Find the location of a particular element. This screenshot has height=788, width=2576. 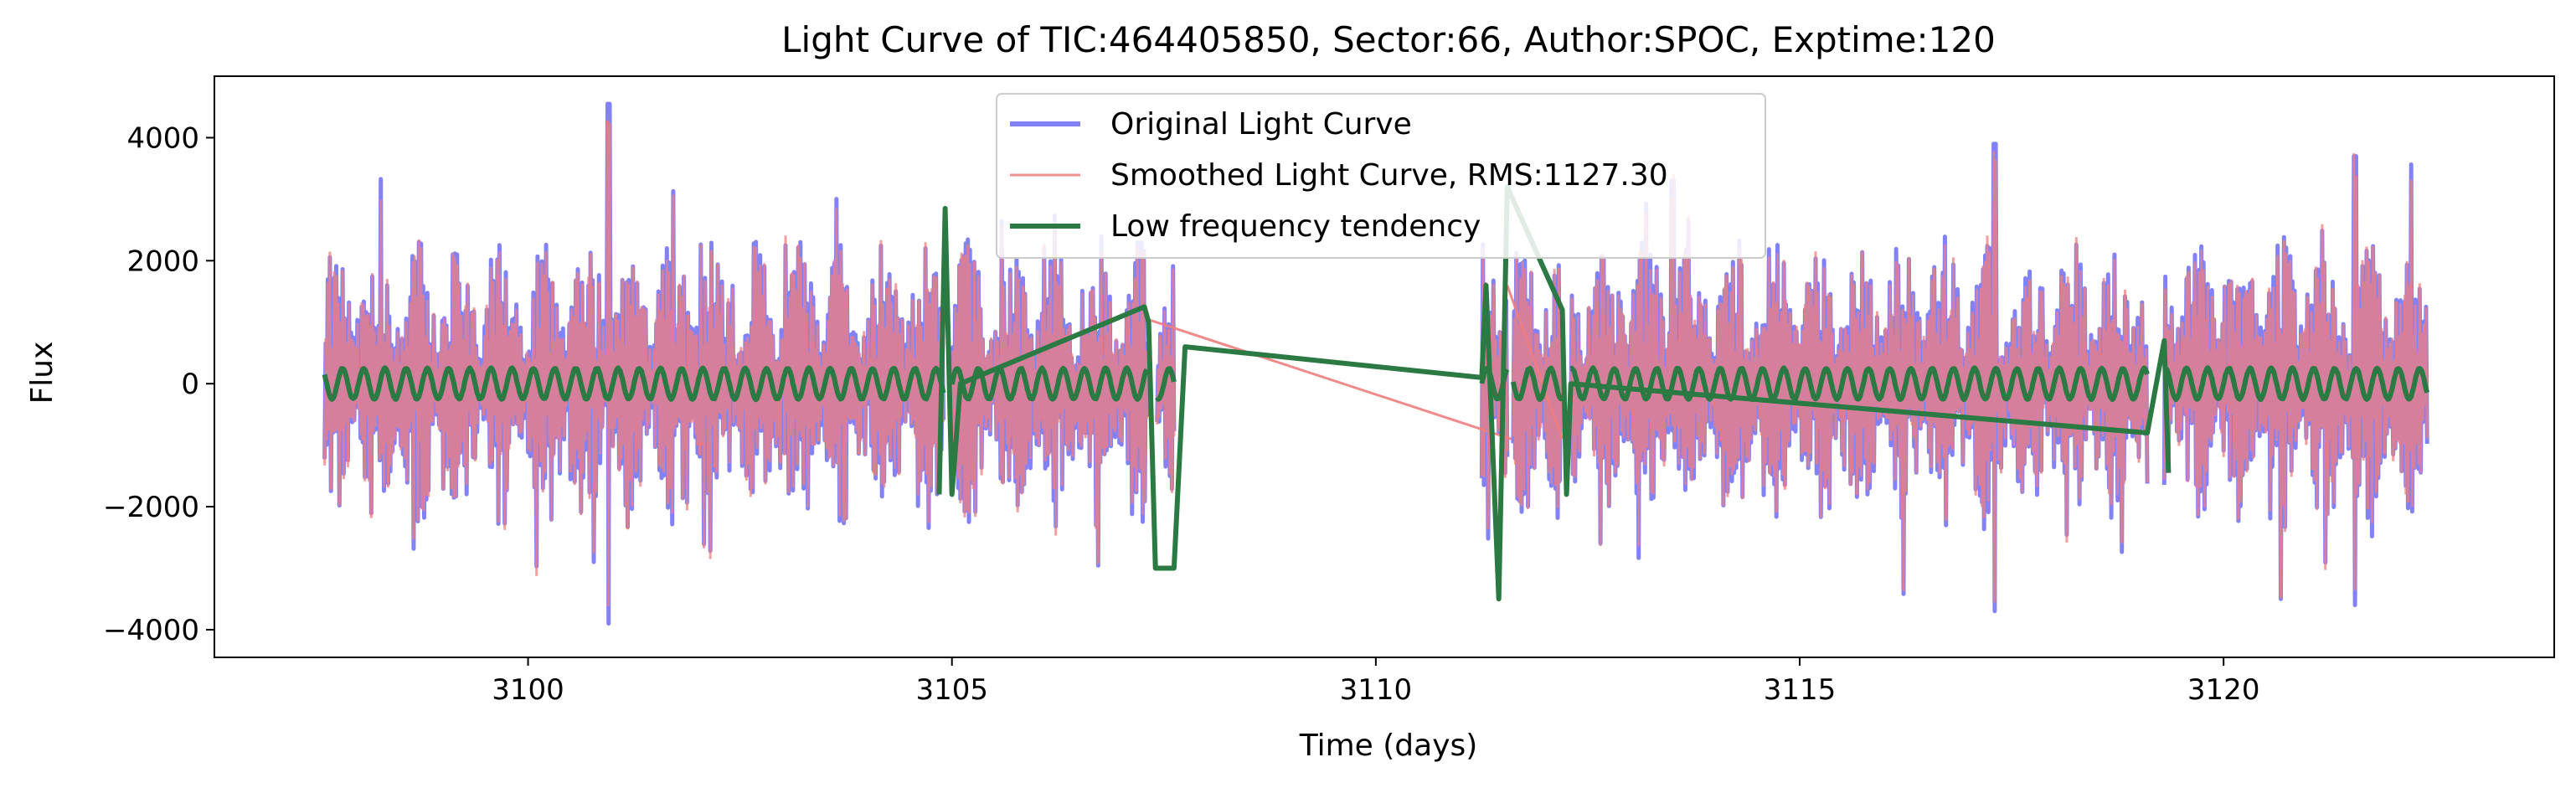

y-tick-label-3: 2000 is located at coordinates (162, 261).